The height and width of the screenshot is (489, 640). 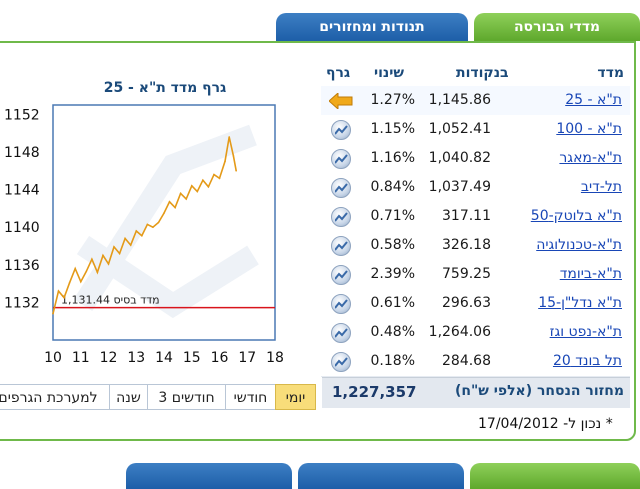 I want to click on x-tick-label: 14, so click(x=164, y=358).